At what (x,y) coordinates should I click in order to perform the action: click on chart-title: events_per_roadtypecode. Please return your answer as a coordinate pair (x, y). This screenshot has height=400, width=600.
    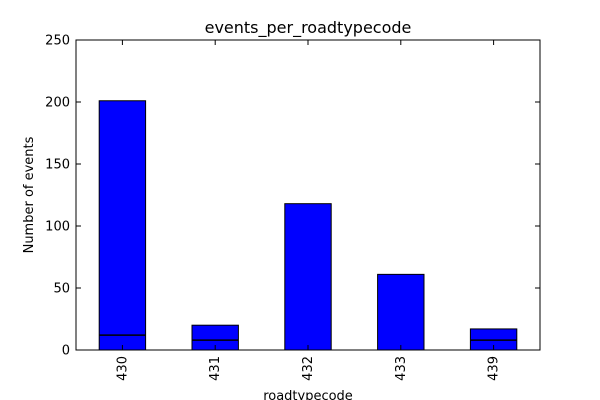
    Looking at the image, I should click on (308, 28).